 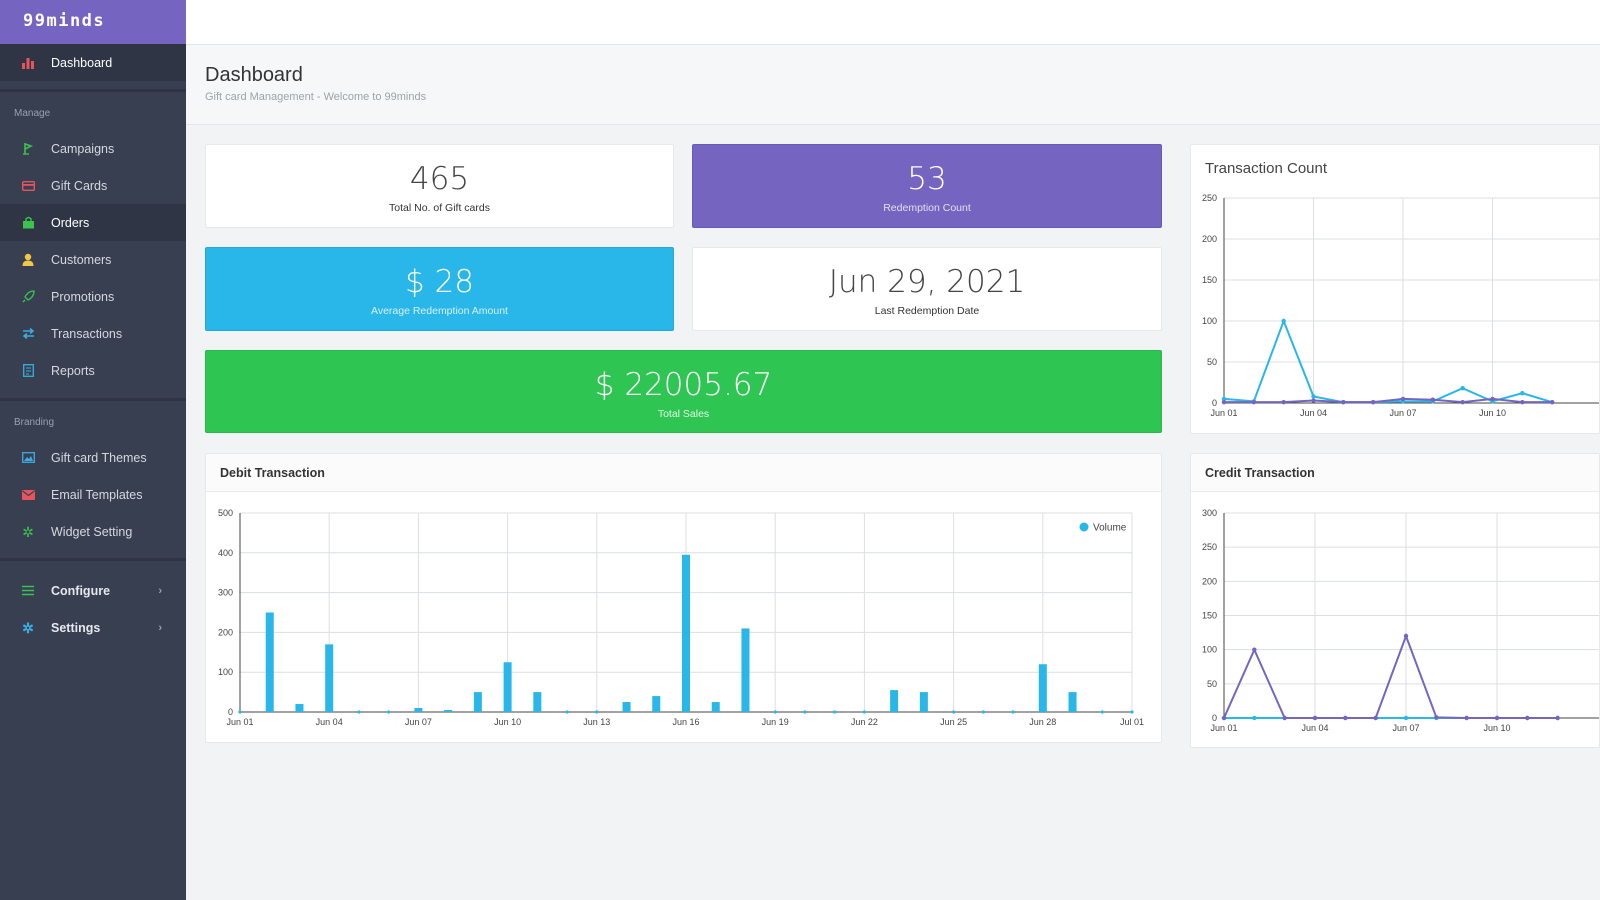 I want to click on stat-value: $ 22005.67, so click(x=683, y=385).